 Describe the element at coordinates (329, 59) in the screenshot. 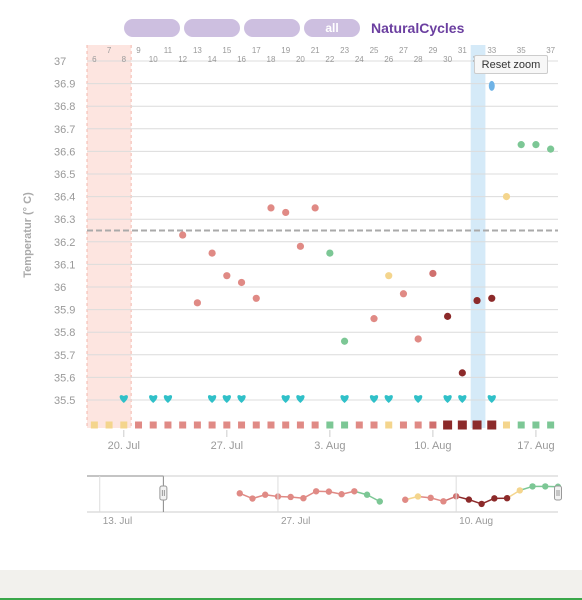

I see `cycle-day-label: 22` at that location.